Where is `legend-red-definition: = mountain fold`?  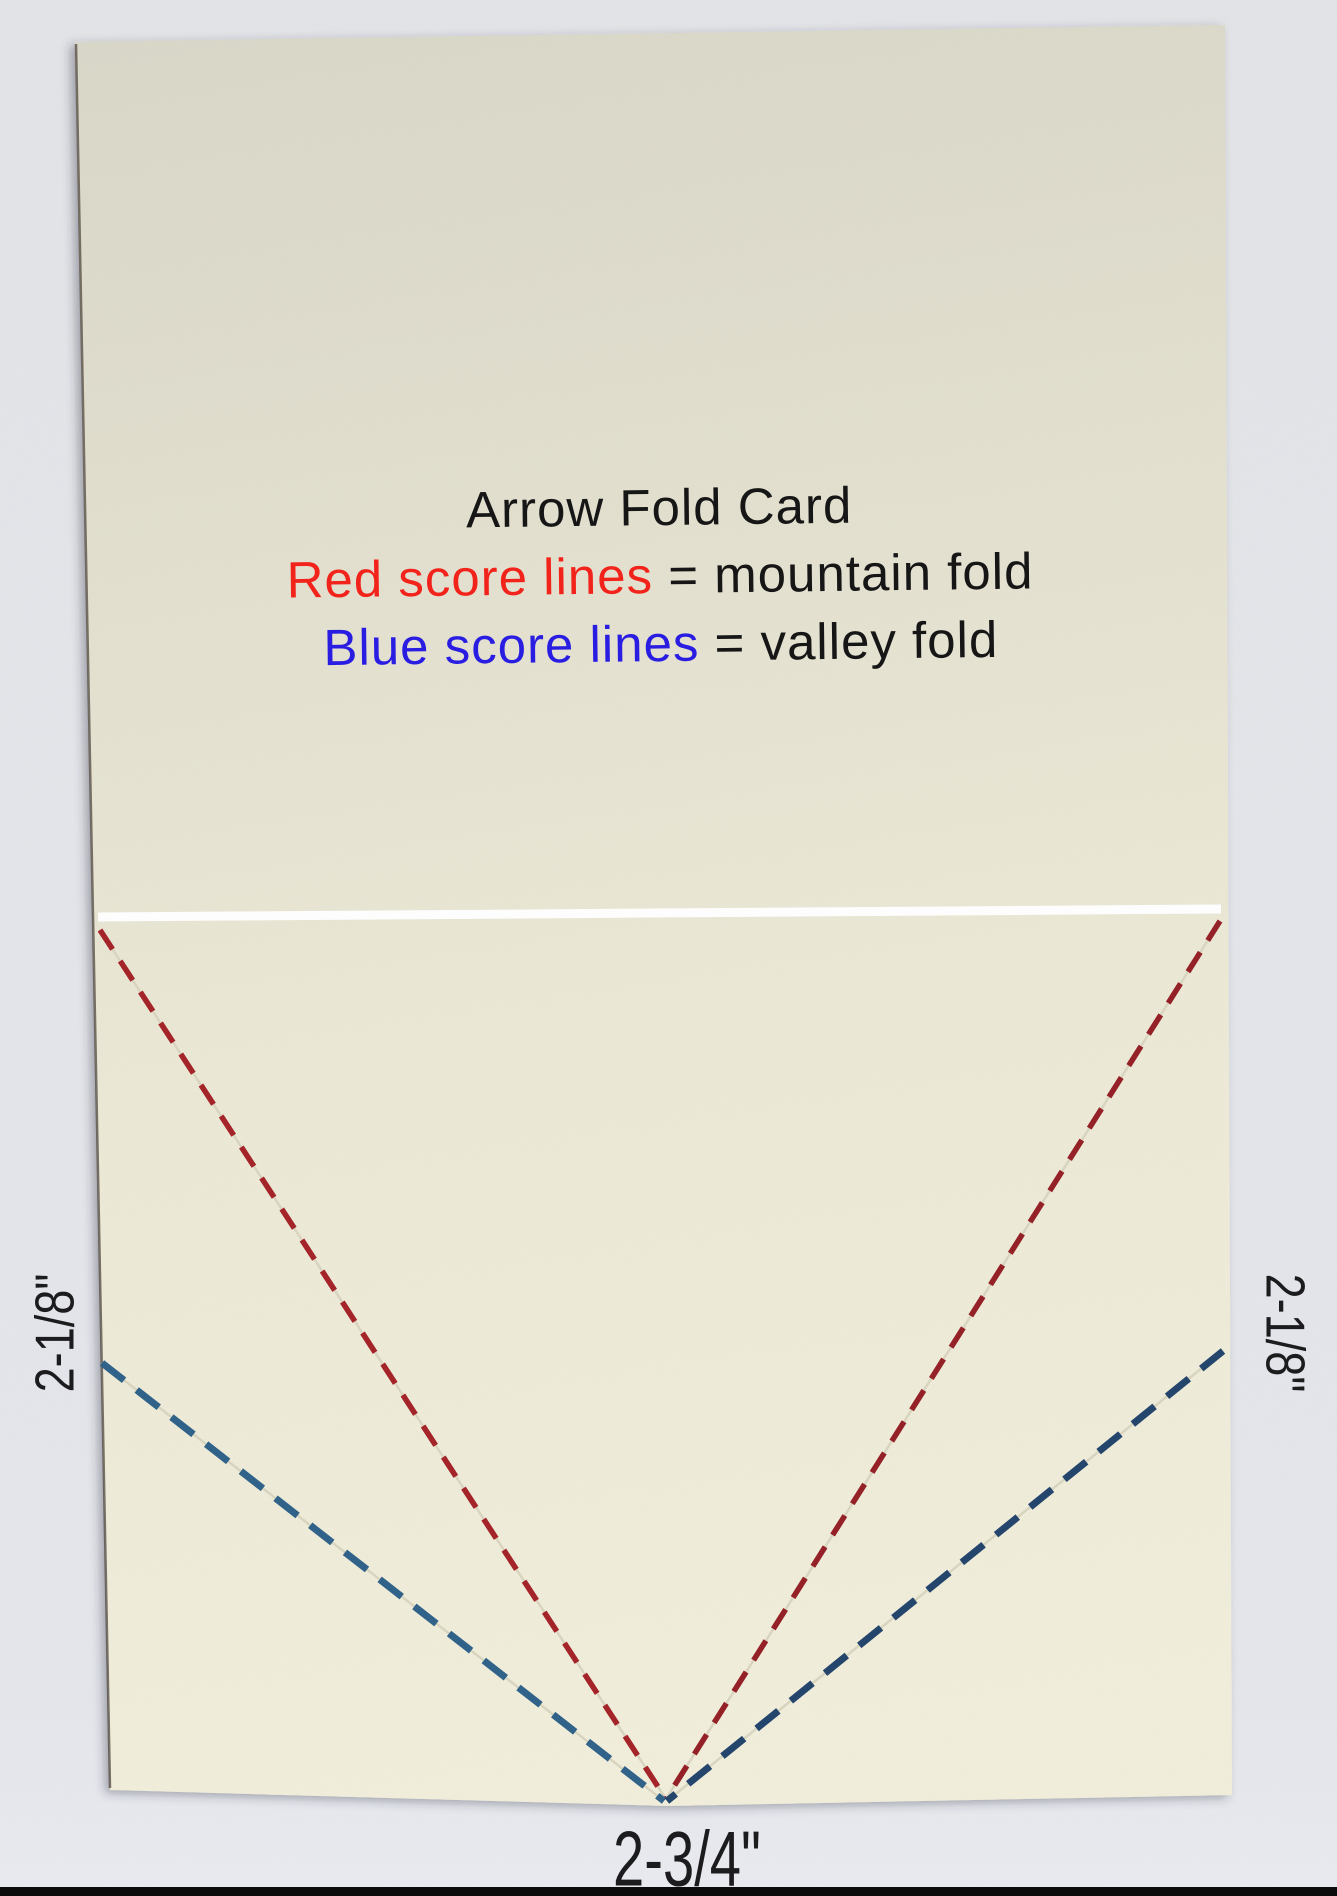 legend-red-definition: = mountain fold is located at coordinates (843, 573).